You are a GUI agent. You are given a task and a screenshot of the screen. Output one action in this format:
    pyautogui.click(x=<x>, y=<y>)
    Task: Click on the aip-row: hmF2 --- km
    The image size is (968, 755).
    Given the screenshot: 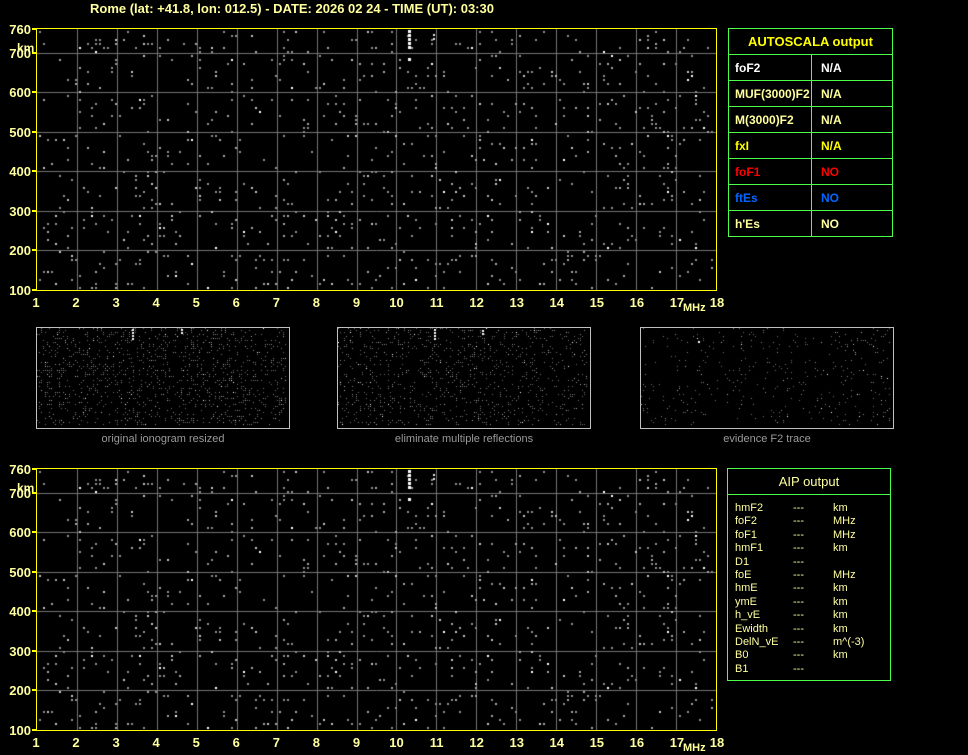 What is the action you would take?
    pyautogui.click(x=812, y=508)
    